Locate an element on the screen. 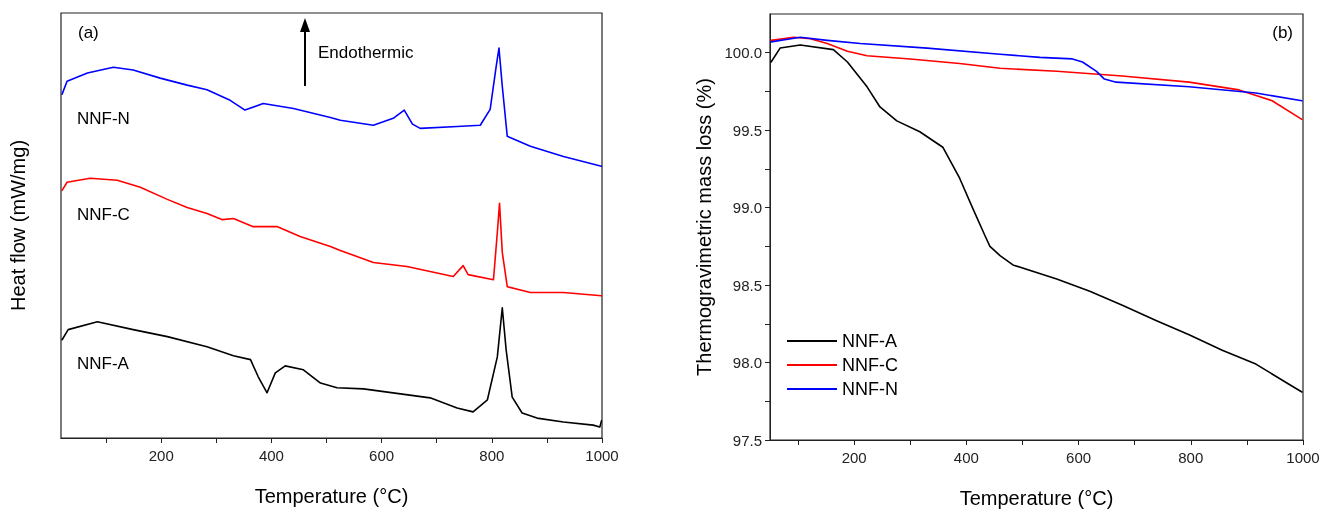  series-label: NNF-A is located at coordinates (103, 364).